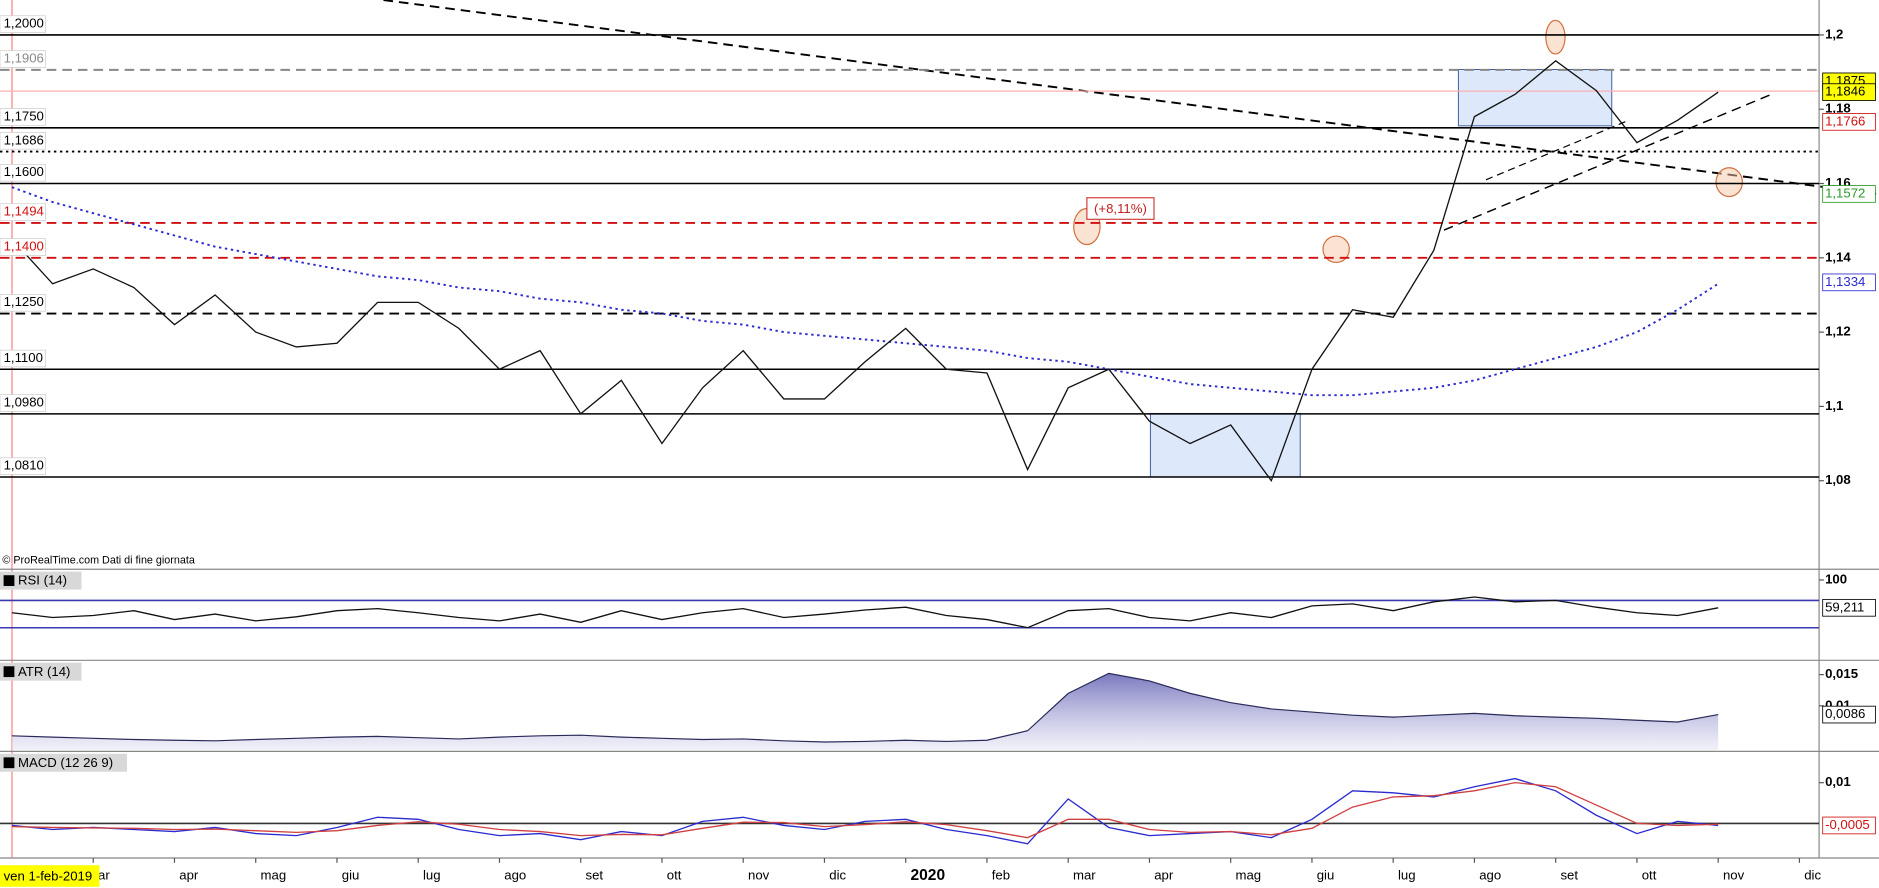 The height and width of the screenshot is (888, 1879). Describe the element at coordinates (1838, 479) in the screenshot. I see `y-tick-label: 1,08` at that location.